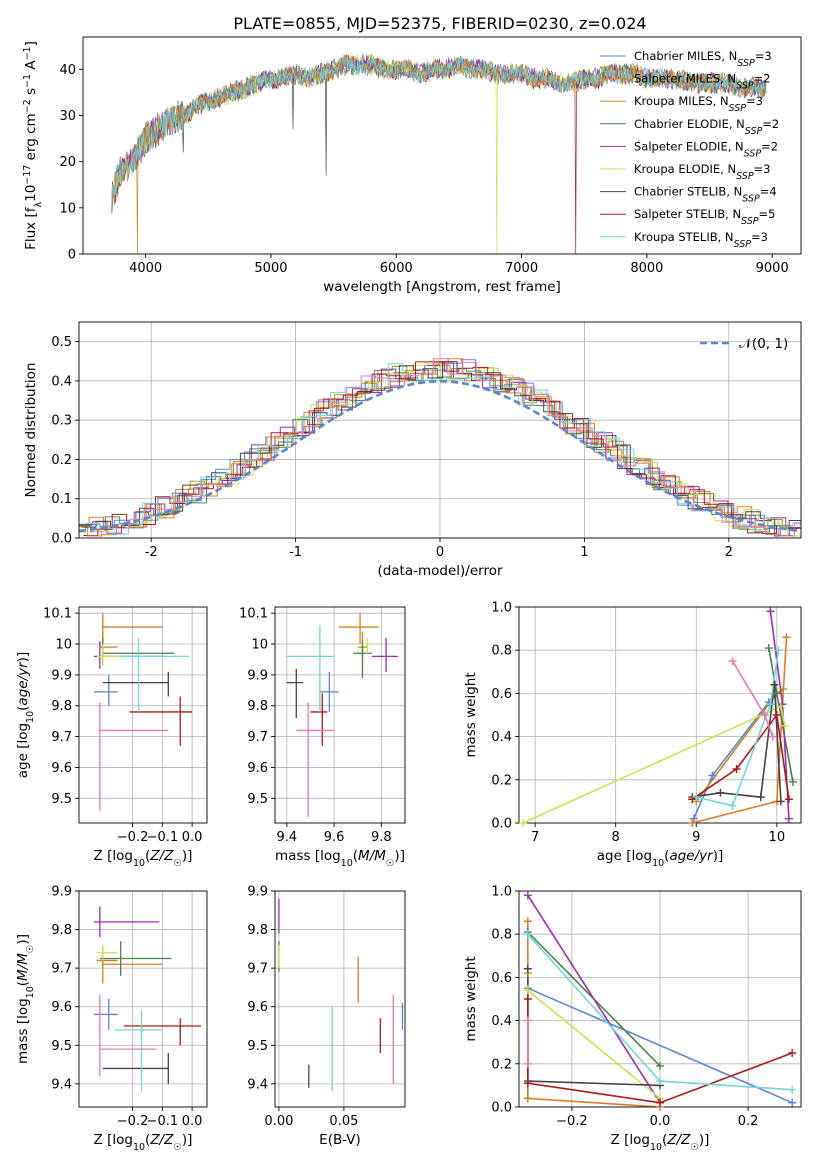  I want to click on x-tick-label: 9.4, so click(286, 837).